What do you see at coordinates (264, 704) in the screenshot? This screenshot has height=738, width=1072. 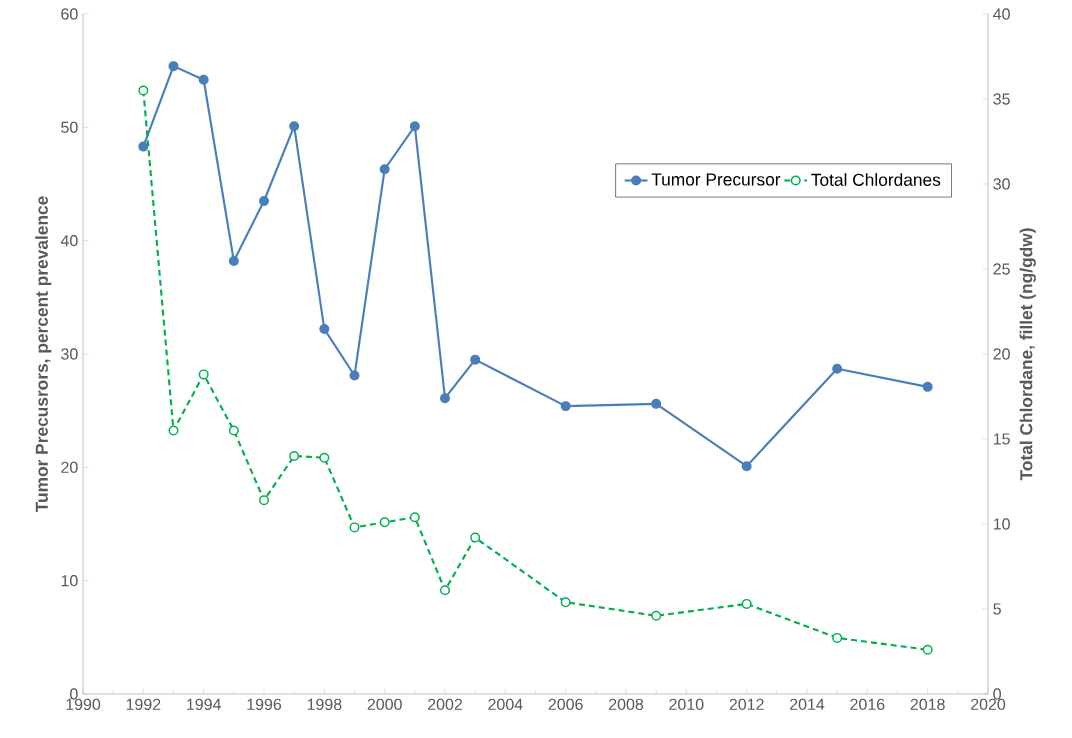 I see `x-tick-label: 1996` at bounding box center [264, 704].